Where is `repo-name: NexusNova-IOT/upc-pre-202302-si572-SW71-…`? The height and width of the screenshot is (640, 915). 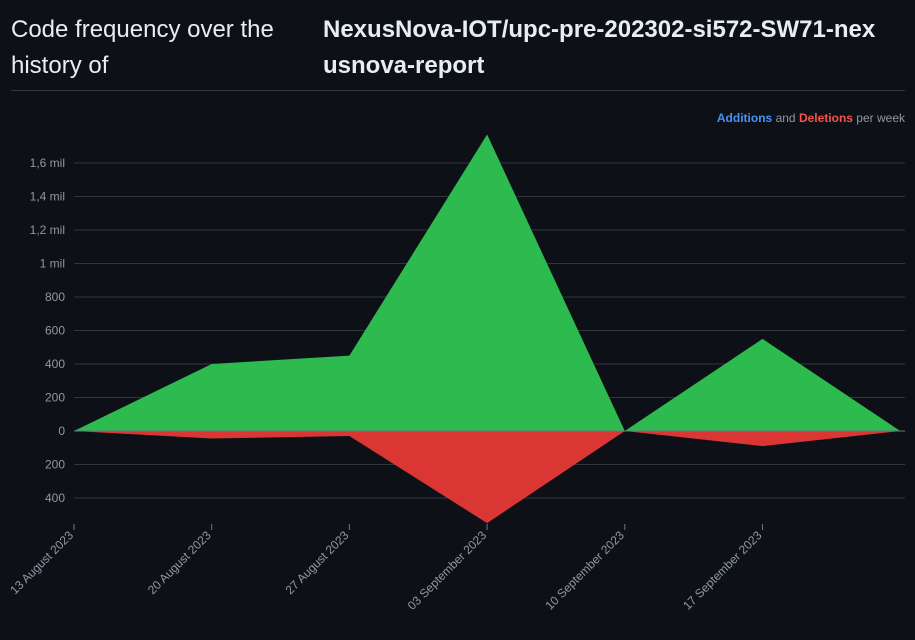
repo-name: NexusNova-IOT/upc-pre-202302-si572-SW71-… is located at coordinates (599, 47).